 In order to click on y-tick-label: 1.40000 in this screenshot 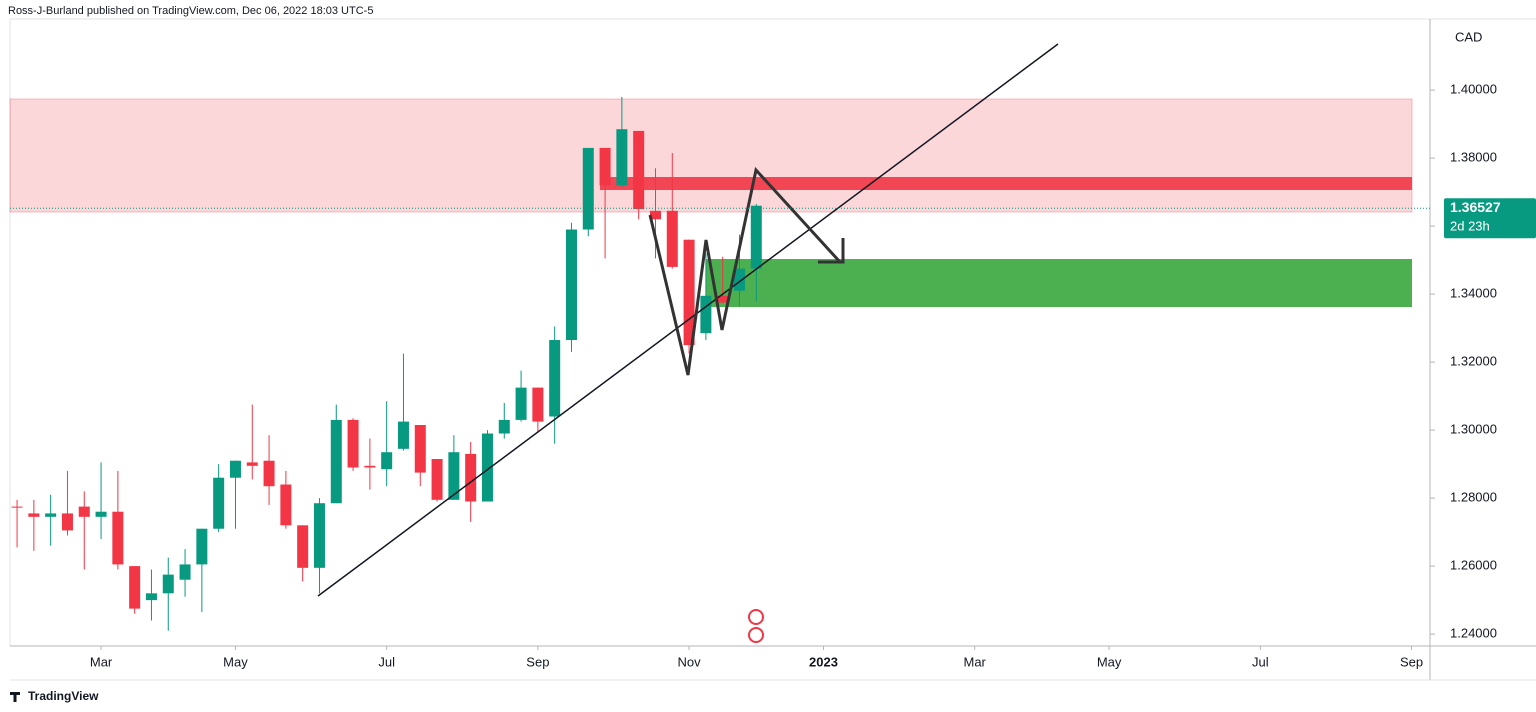, I will do `click(1473, 89)`.